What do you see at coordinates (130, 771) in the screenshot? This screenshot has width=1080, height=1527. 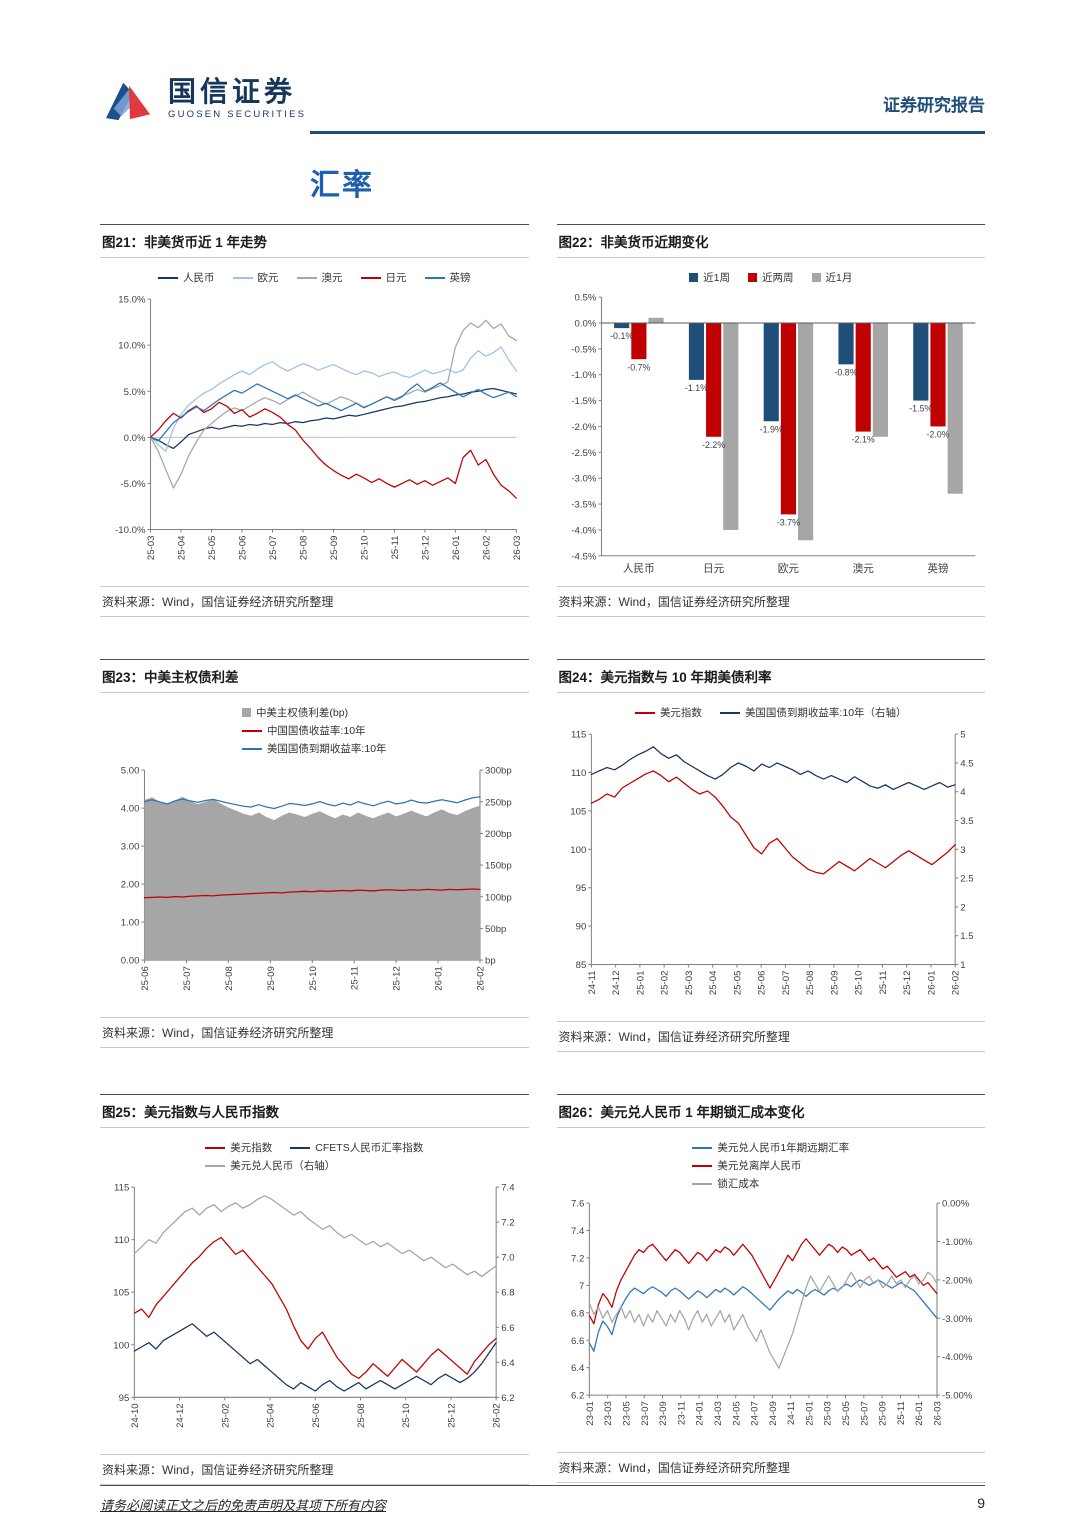 I see `svg-text: 5.00` at bounding box center [130, 771].